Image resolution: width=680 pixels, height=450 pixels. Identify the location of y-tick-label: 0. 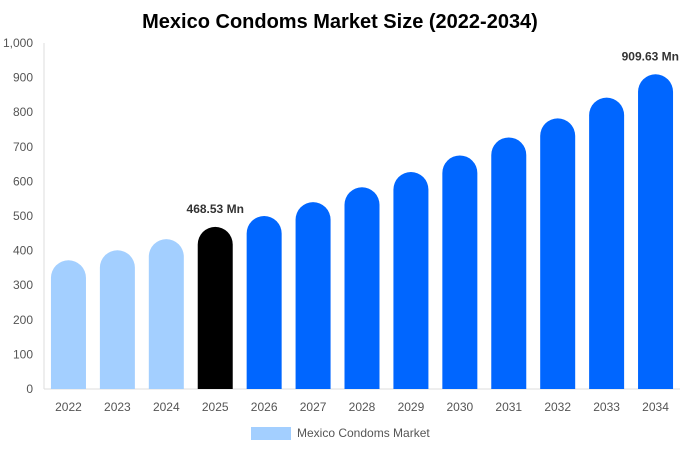
(29, 389).